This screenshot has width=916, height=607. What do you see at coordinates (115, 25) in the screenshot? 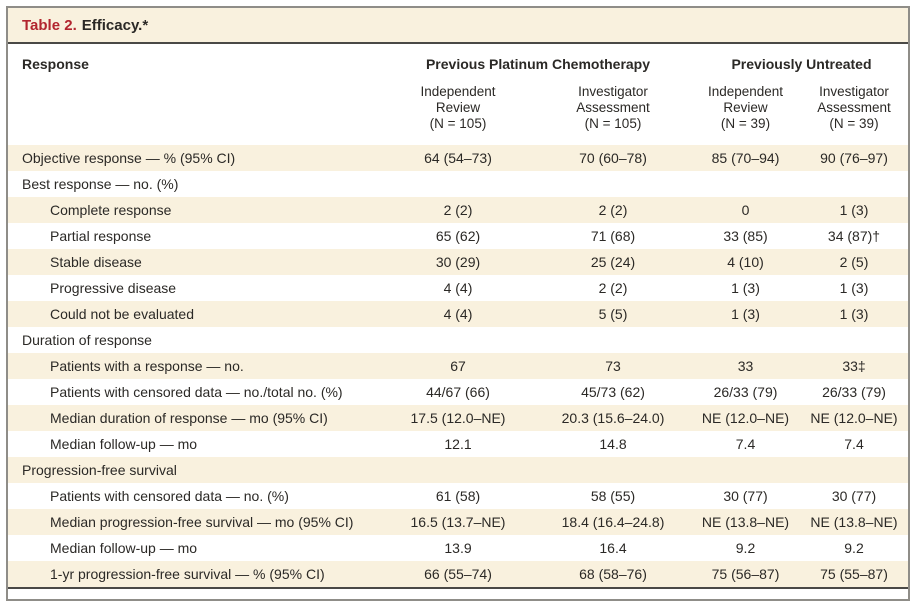
I see `table-title-text: Efficacy.*` at bounding box center [115, 25].